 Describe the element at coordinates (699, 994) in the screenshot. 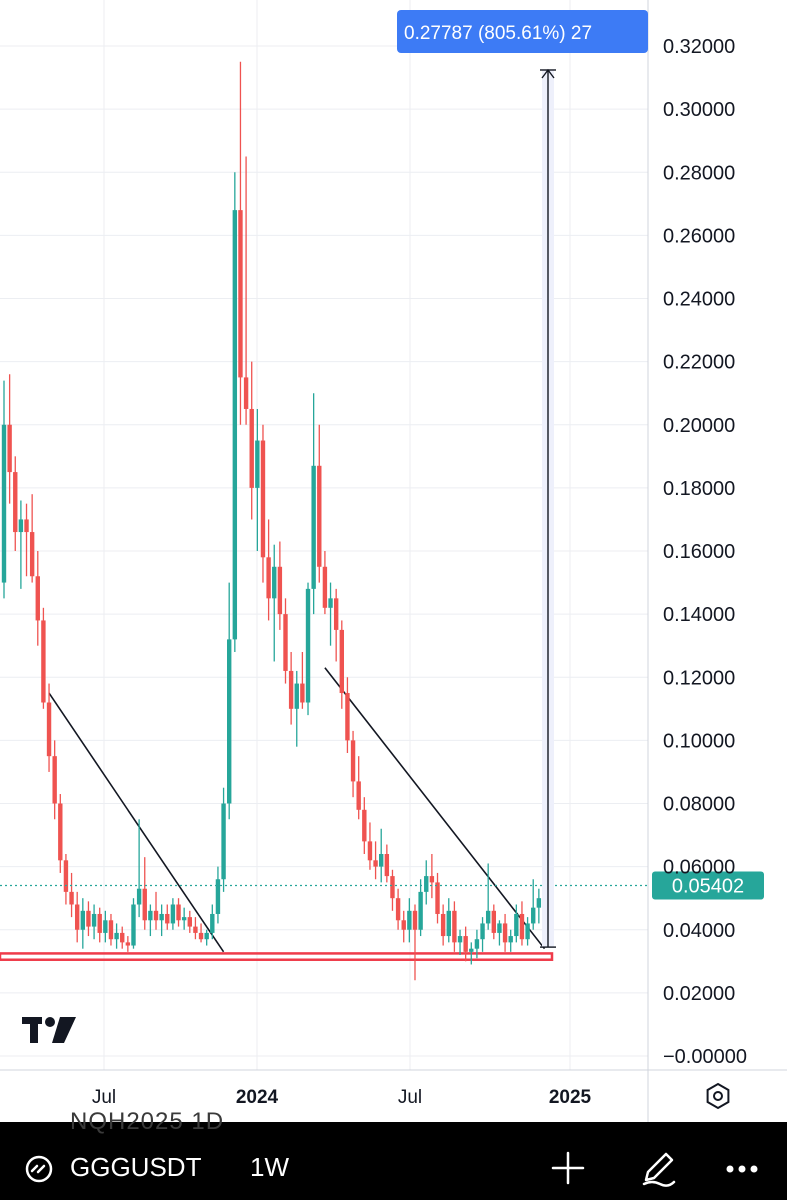

I see `price-tick-label: 0.02000` at that location.